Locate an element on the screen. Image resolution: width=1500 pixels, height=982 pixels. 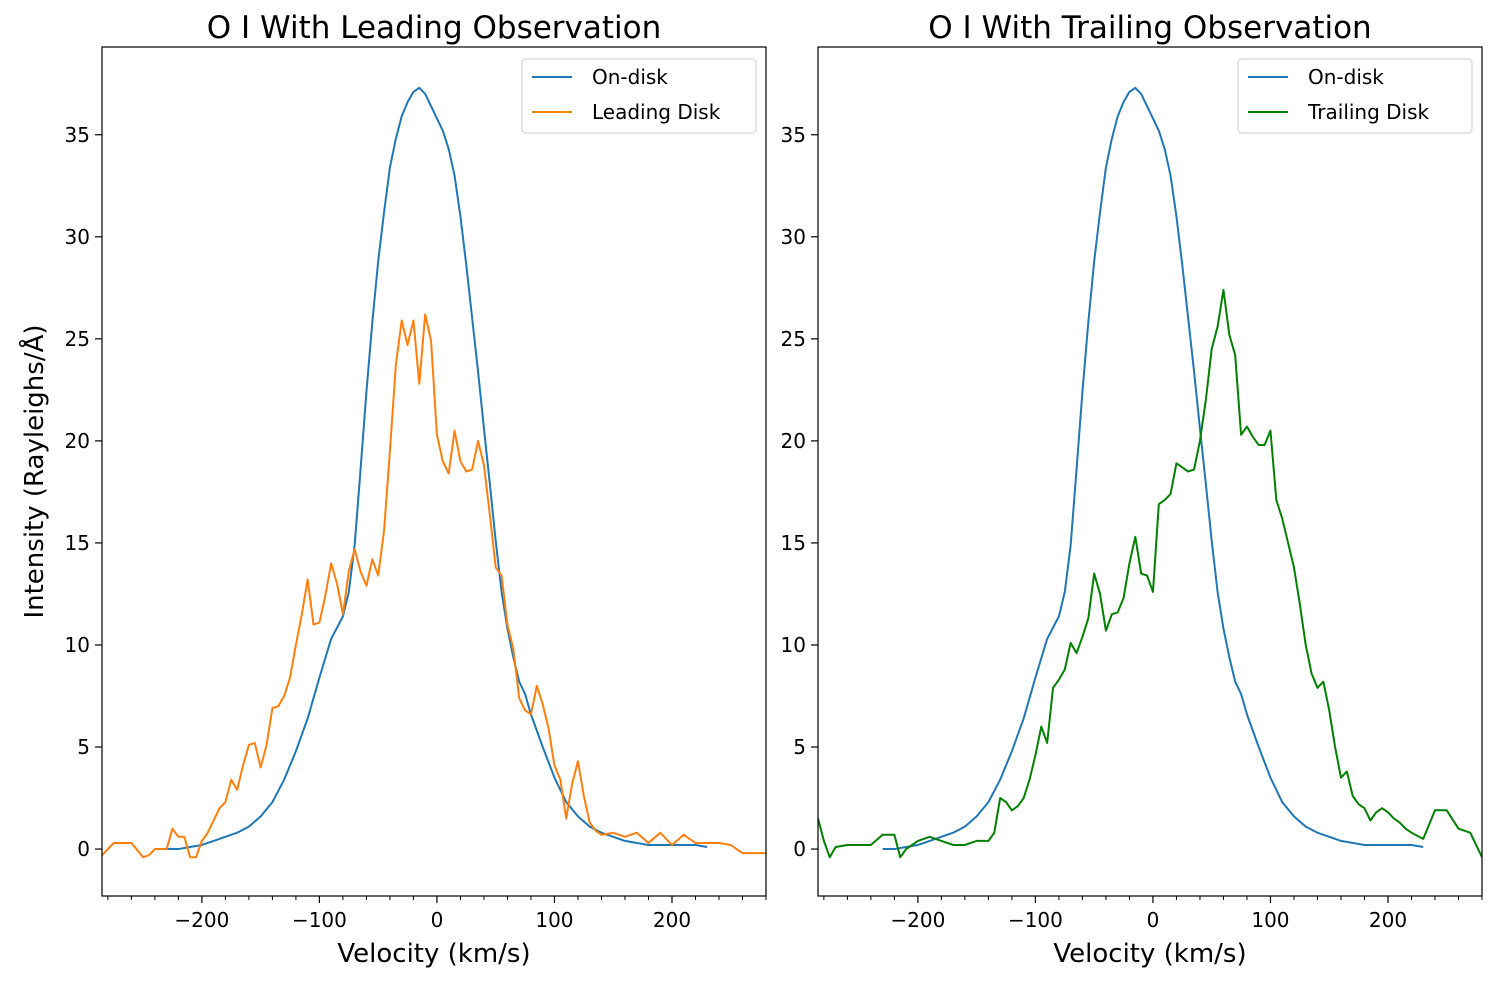
legend-label: Leading Disk is located at coordinates (656, 112).